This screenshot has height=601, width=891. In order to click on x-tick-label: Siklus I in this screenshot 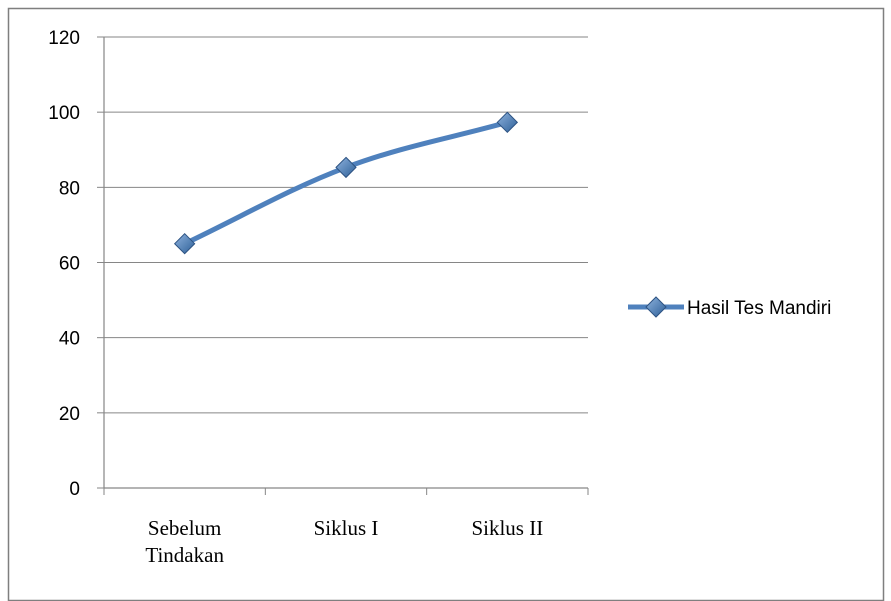, I will do `click(346, 528)`.